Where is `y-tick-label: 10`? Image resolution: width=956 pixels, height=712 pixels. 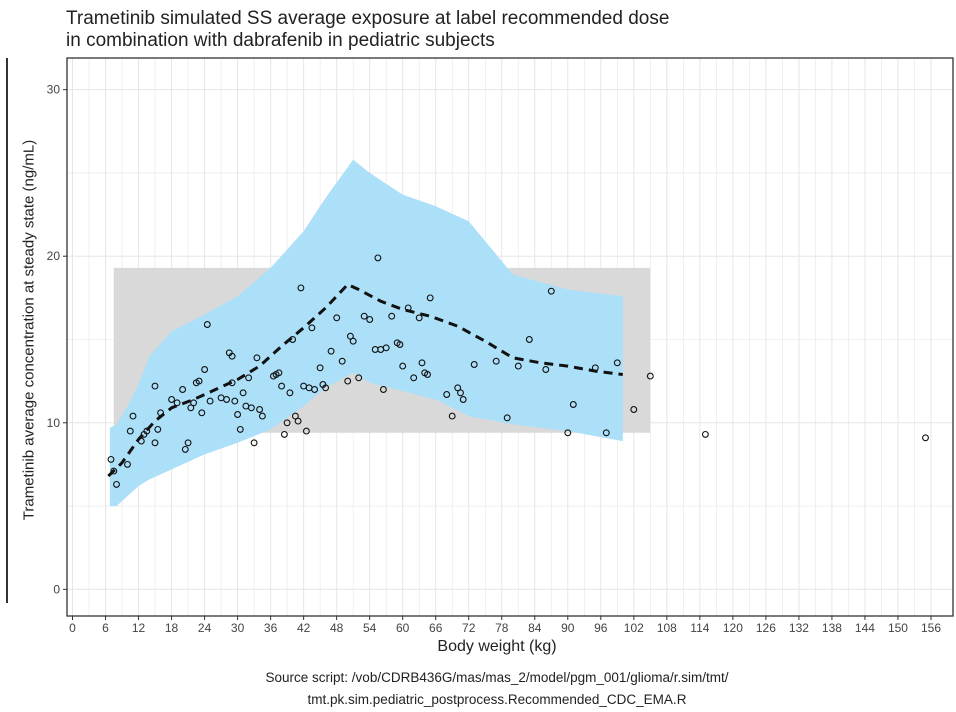 y-tick-label: 10 is located at coordinates (54, 423).